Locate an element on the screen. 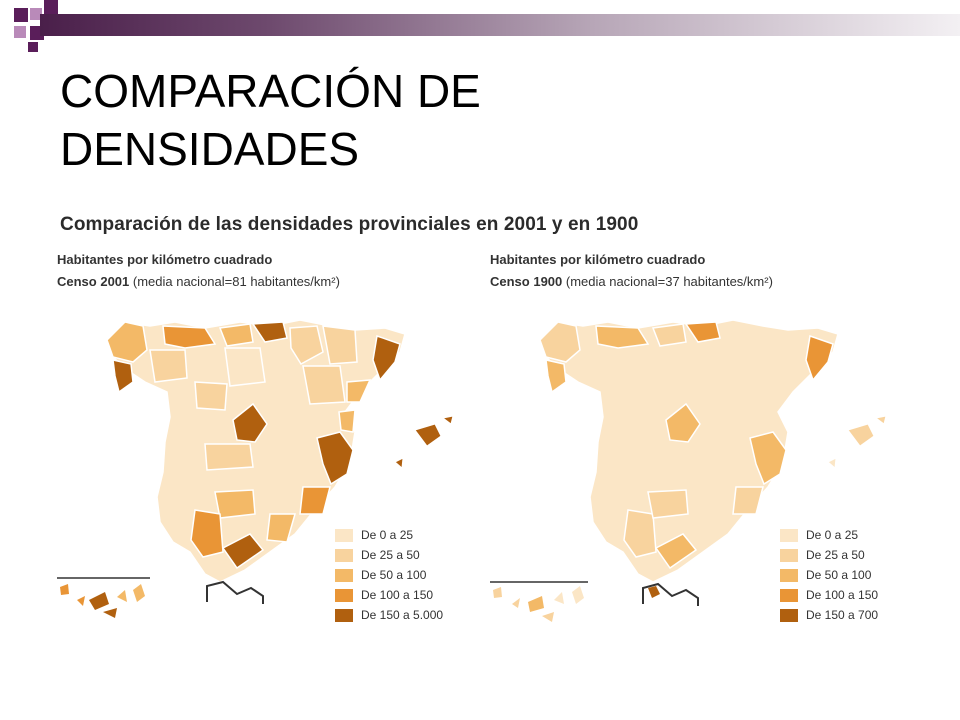 The width and height of the screenshot is (960, 720). title-gradient-bar is located at coordinates (500, 25).